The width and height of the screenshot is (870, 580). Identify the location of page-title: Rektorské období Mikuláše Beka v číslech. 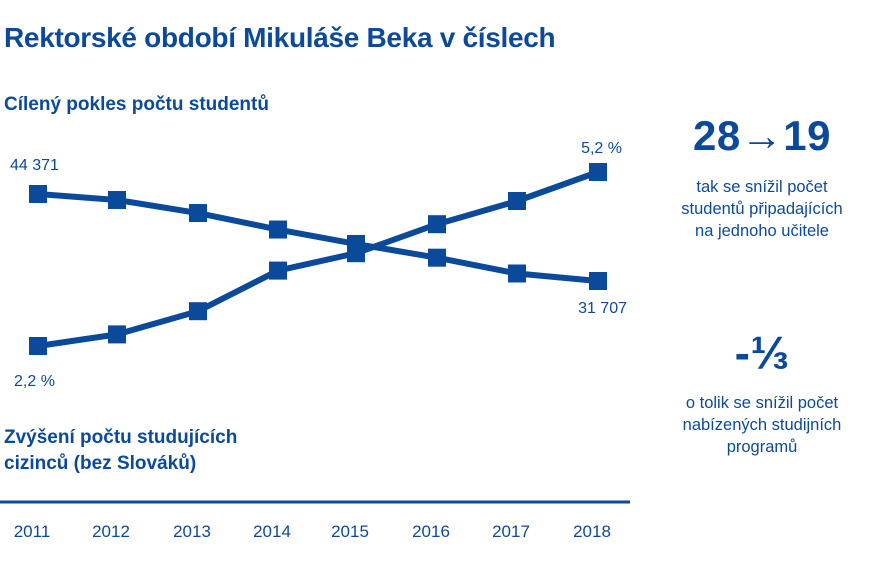
(280, 37).